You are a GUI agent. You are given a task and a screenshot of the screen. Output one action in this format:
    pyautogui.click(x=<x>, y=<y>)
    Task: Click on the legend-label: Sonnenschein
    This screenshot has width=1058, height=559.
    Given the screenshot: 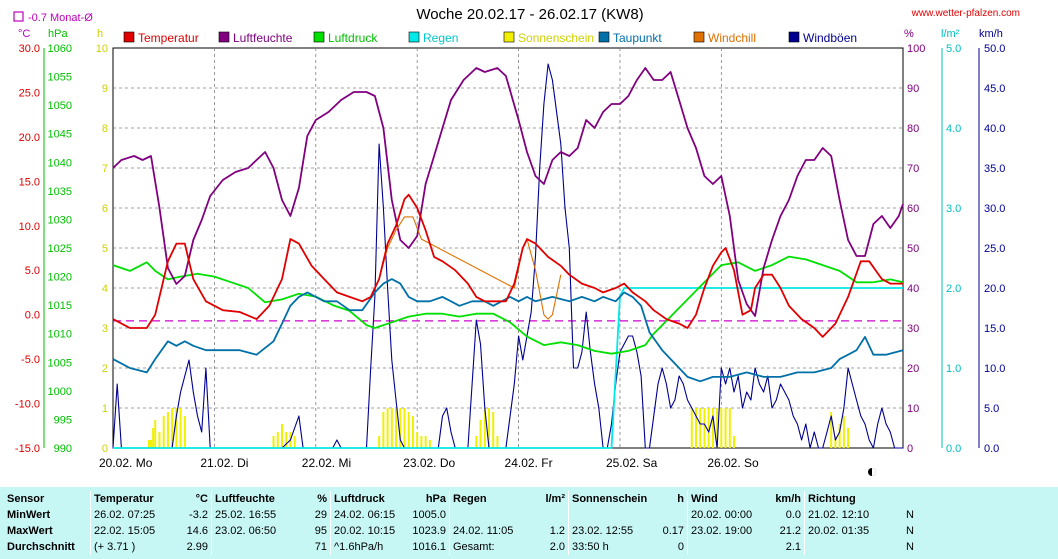 What is the action you would take?
    pyautogui.click(x=556, y=38)
    